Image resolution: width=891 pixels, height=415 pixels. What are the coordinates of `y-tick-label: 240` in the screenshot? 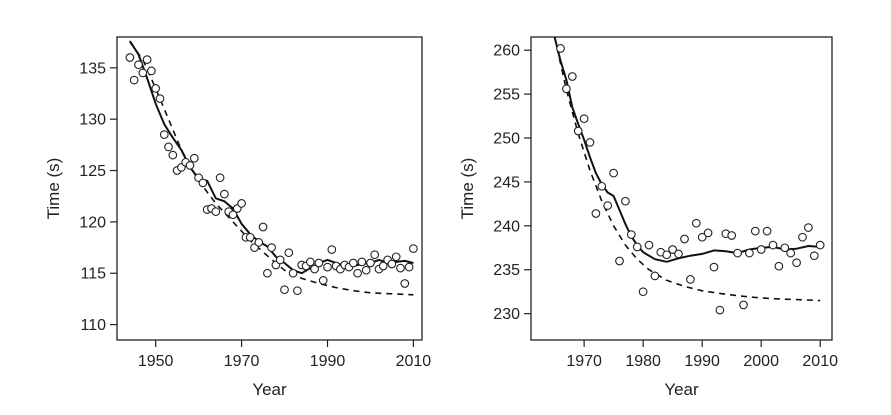 It's located at (506, 226).